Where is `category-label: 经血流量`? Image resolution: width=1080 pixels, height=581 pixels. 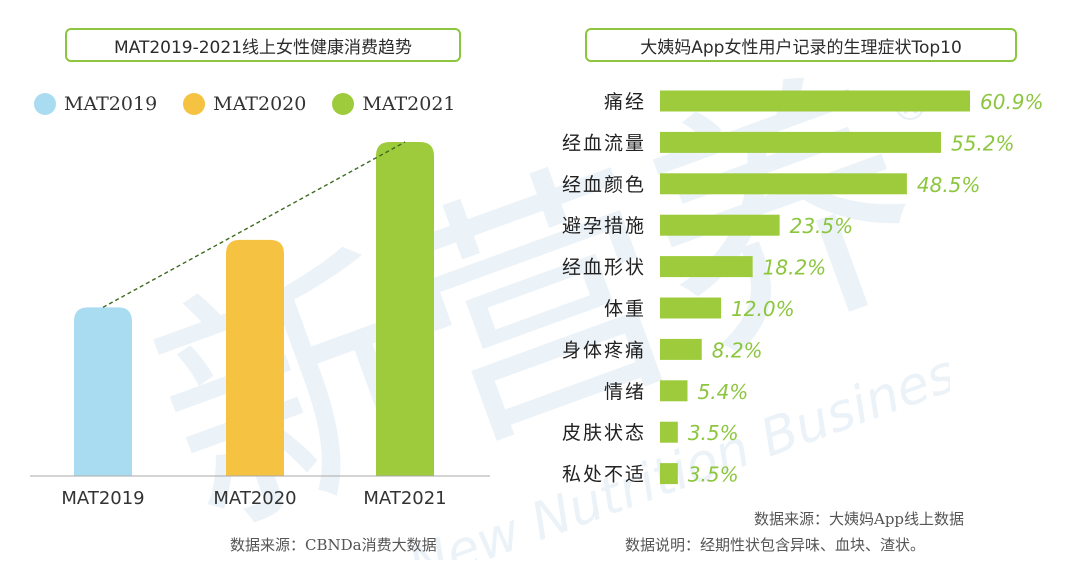 category-label: 经血流量 is located at coordinates (604, 143).